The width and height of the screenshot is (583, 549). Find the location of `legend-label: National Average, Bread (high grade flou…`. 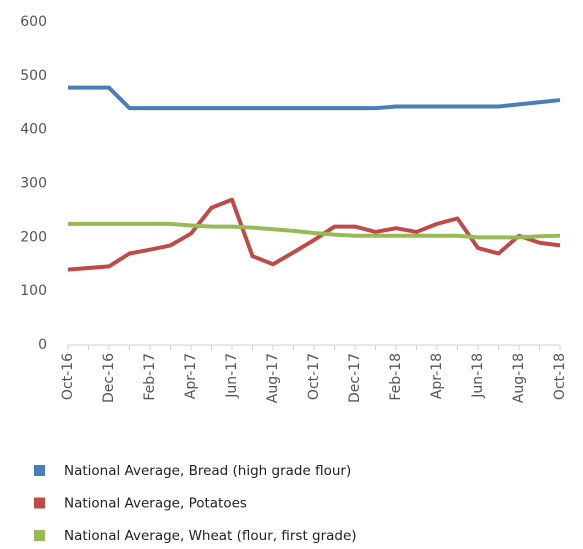

legend-label: National Average, Bread (high grade flou… is located at coordinates (207, 471).